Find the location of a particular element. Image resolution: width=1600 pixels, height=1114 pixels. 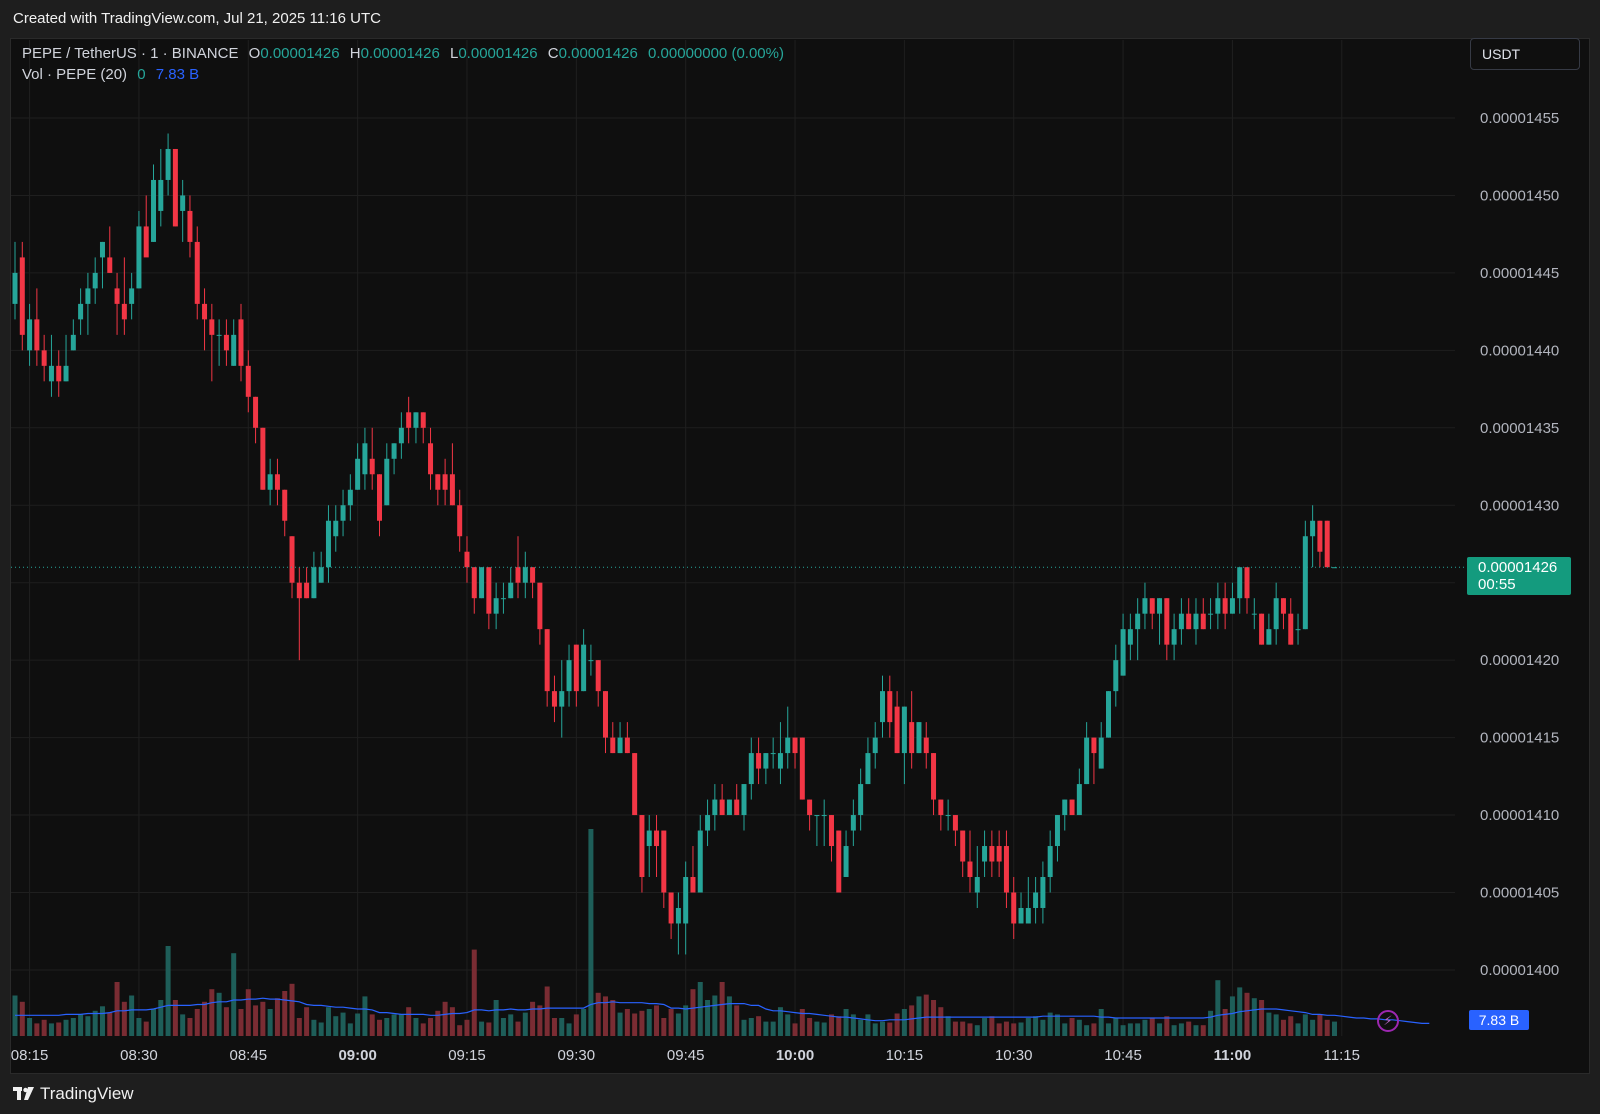

volume-value: 7.83 B is located at coordinates (177, 74).